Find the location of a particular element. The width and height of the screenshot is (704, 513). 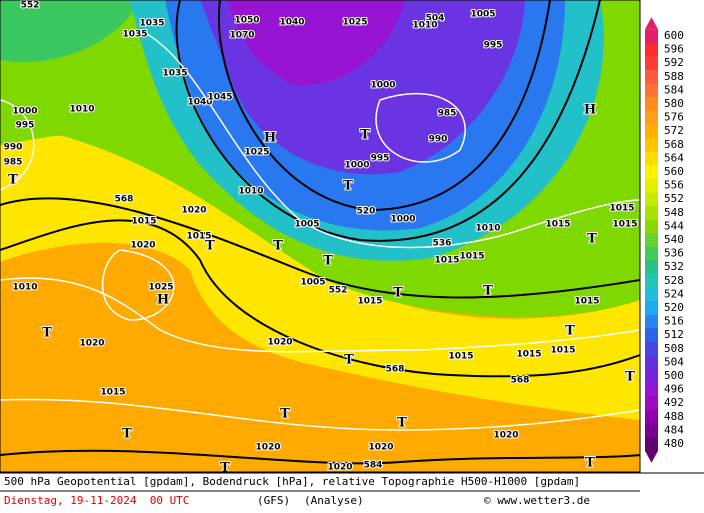

colorbar-tick-label: 504 is located at coordinates (674, 361).